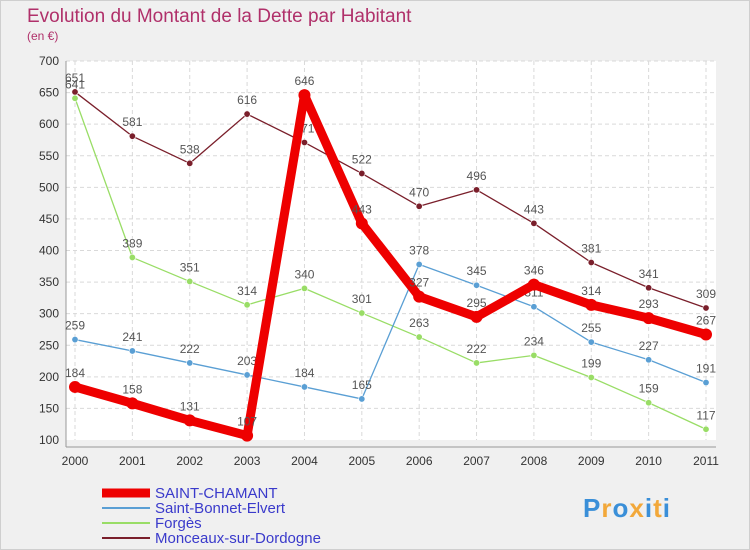 This screenshot has height=550, width=750. What do you see at coordinates (419, 250) in the screenshot?
I see `data-label: 378` at bounding box center [419, 250].